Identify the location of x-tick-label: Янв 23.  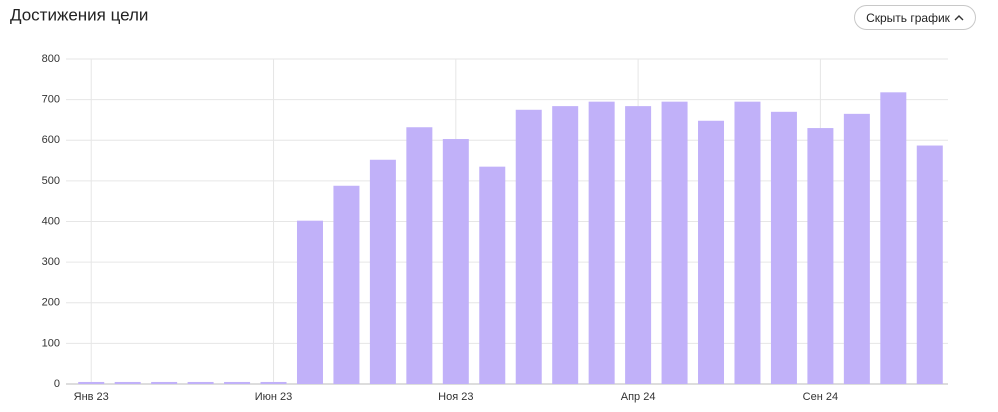
(91, 397).